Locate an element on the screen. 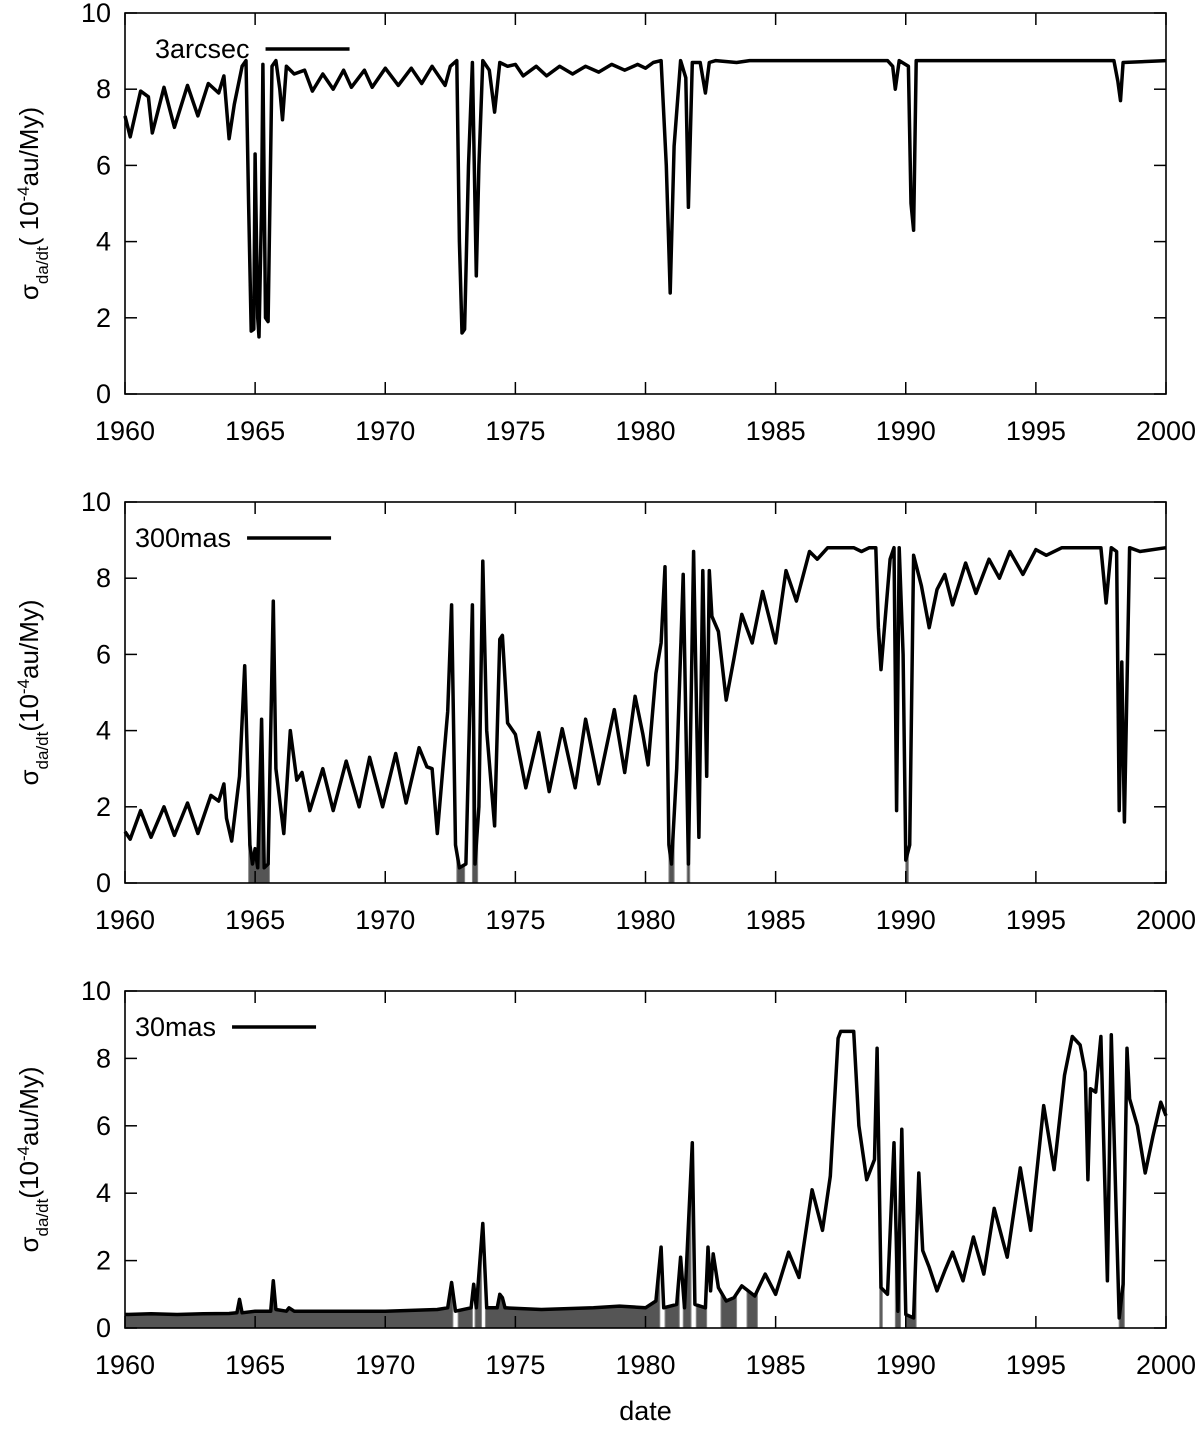 The width and height of the screenshot is (1200, 1430). legend-label: 300mas is located at coordinates (183, 538).